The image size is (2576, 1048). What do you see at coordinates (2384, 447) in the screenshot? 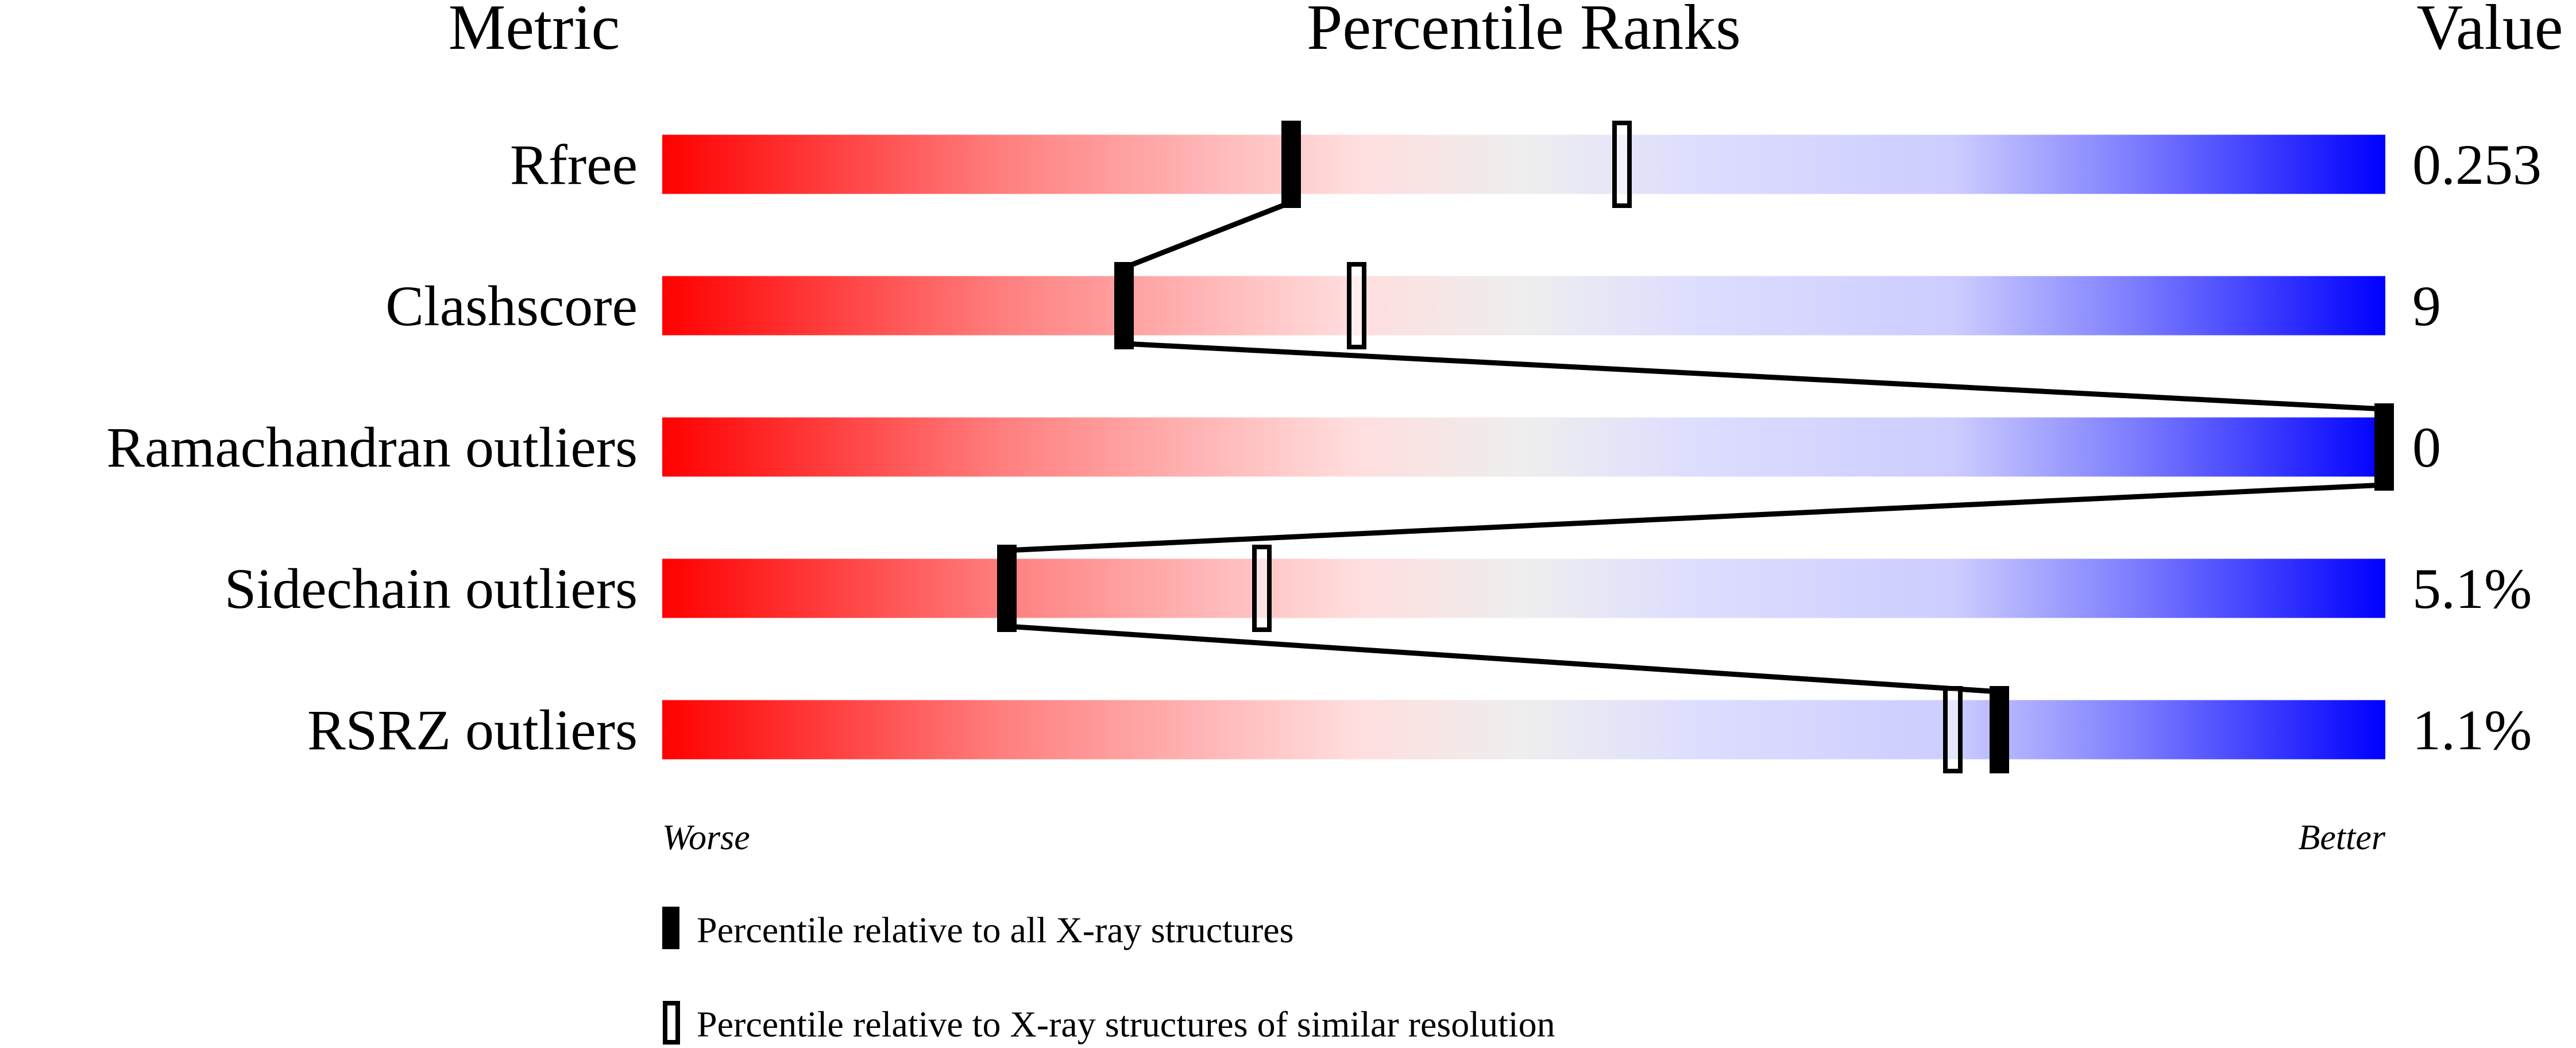
I see `marker-all-ramachandran-outliers` at bounding box center [2384, 447].